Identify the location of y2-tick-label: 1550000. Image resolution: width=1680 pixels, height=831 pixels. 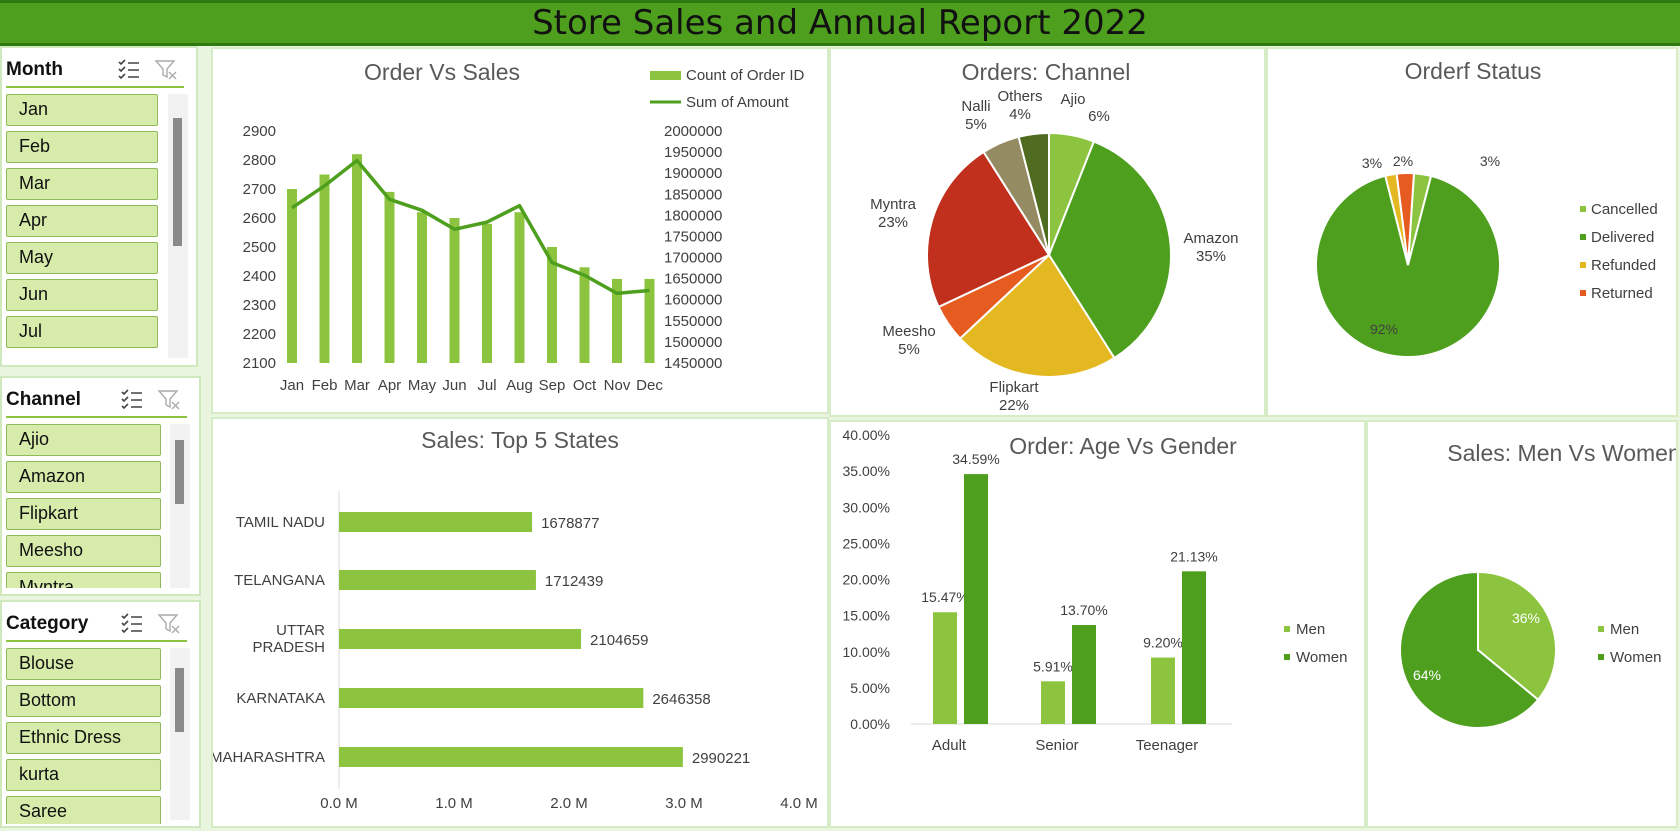
(693, 321).